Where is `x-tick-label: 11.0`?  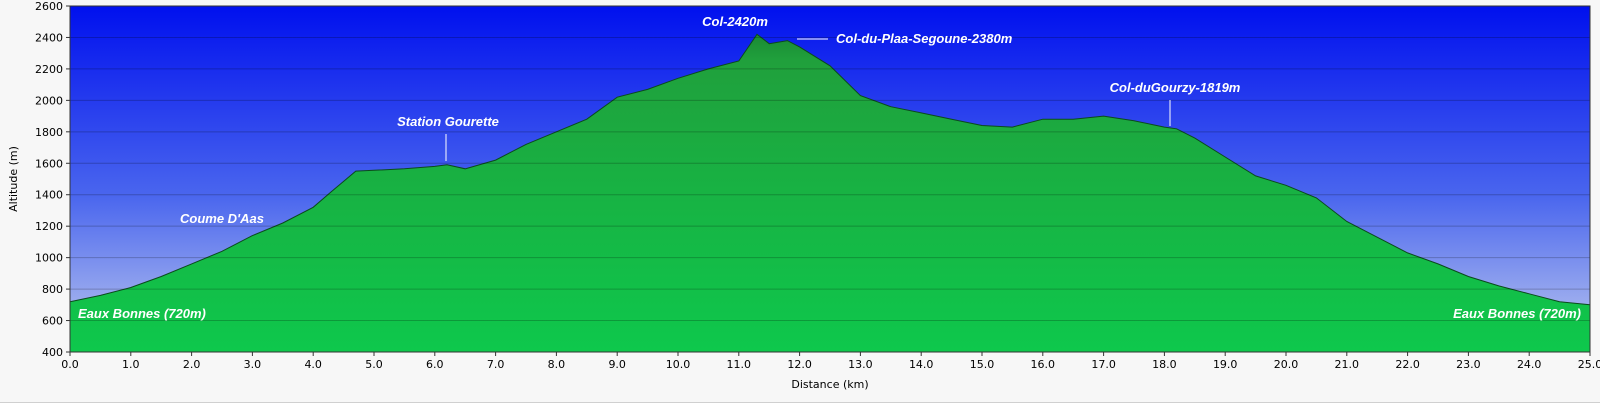
x-tick-label: 11.0 is located at coordinates (739, 364).